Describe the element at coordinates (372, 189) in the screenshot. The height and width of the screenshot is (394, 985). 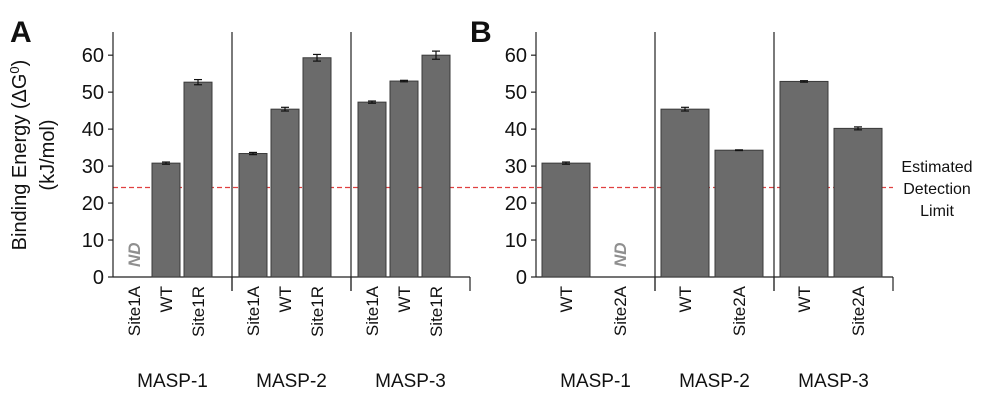
I see `bar-masp-3-site1a` at that location.